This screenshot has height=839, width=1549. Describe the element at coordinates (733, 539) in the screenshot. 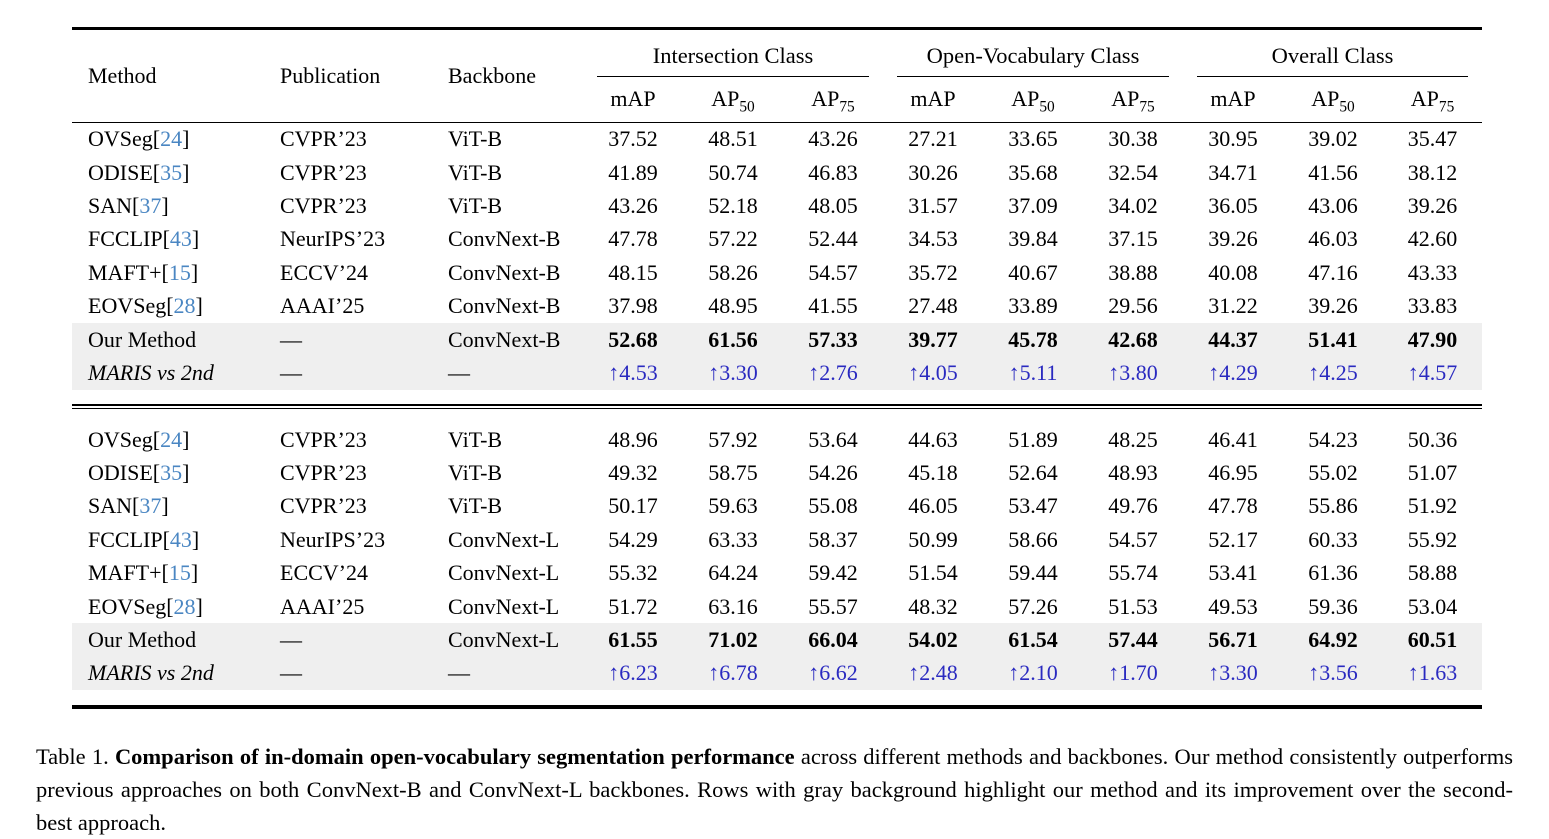

I see `metric-value: 63.33` at that location.